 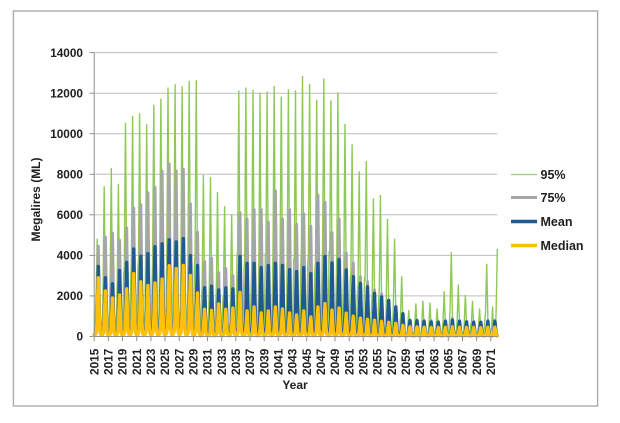 I want to click on svg-text: 2029, so click(x=194, y=361).